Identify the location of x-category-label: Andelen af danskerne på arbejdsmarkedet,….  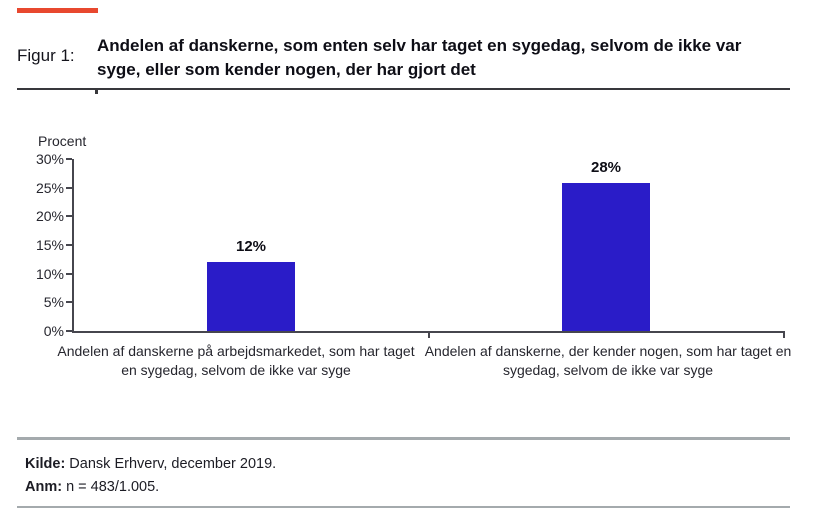
(236, 360).